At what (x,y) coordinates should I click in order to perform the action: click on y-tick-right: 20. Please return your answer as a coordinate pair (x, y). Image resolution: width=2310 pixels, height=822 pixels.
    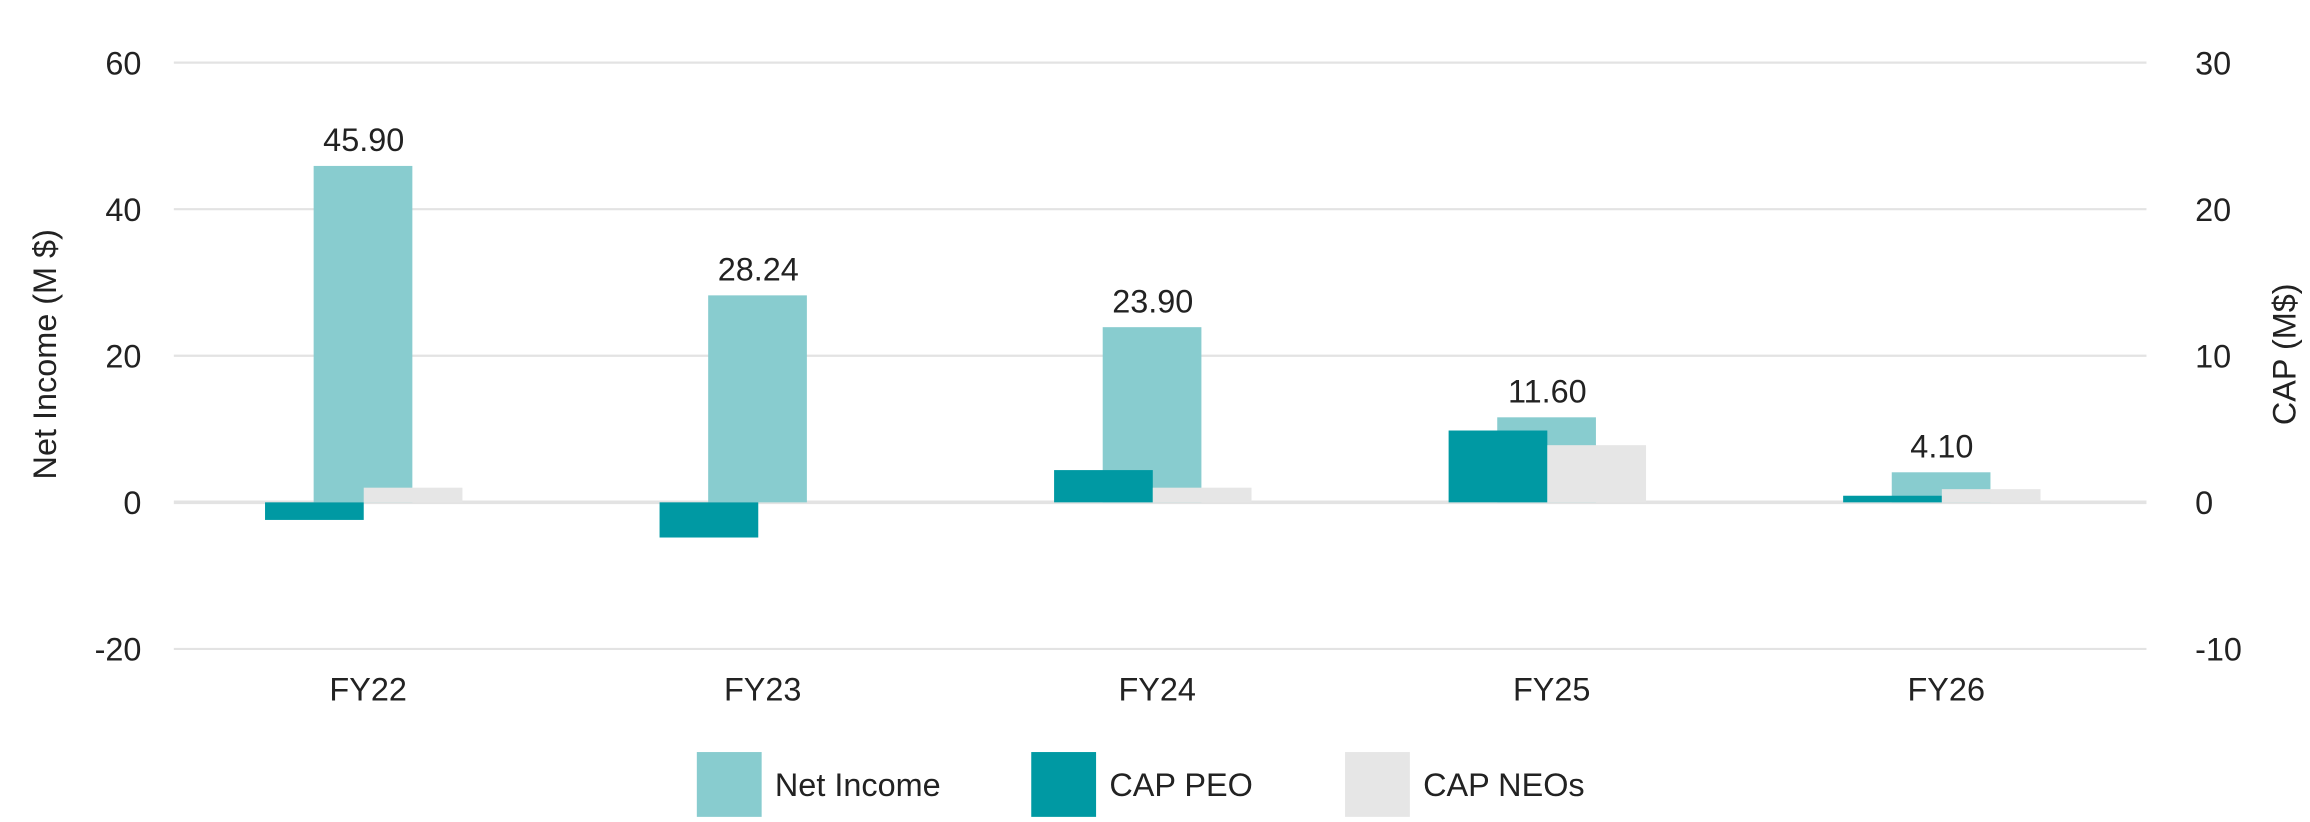
    Looking at the image, I should click on (2213, 210).